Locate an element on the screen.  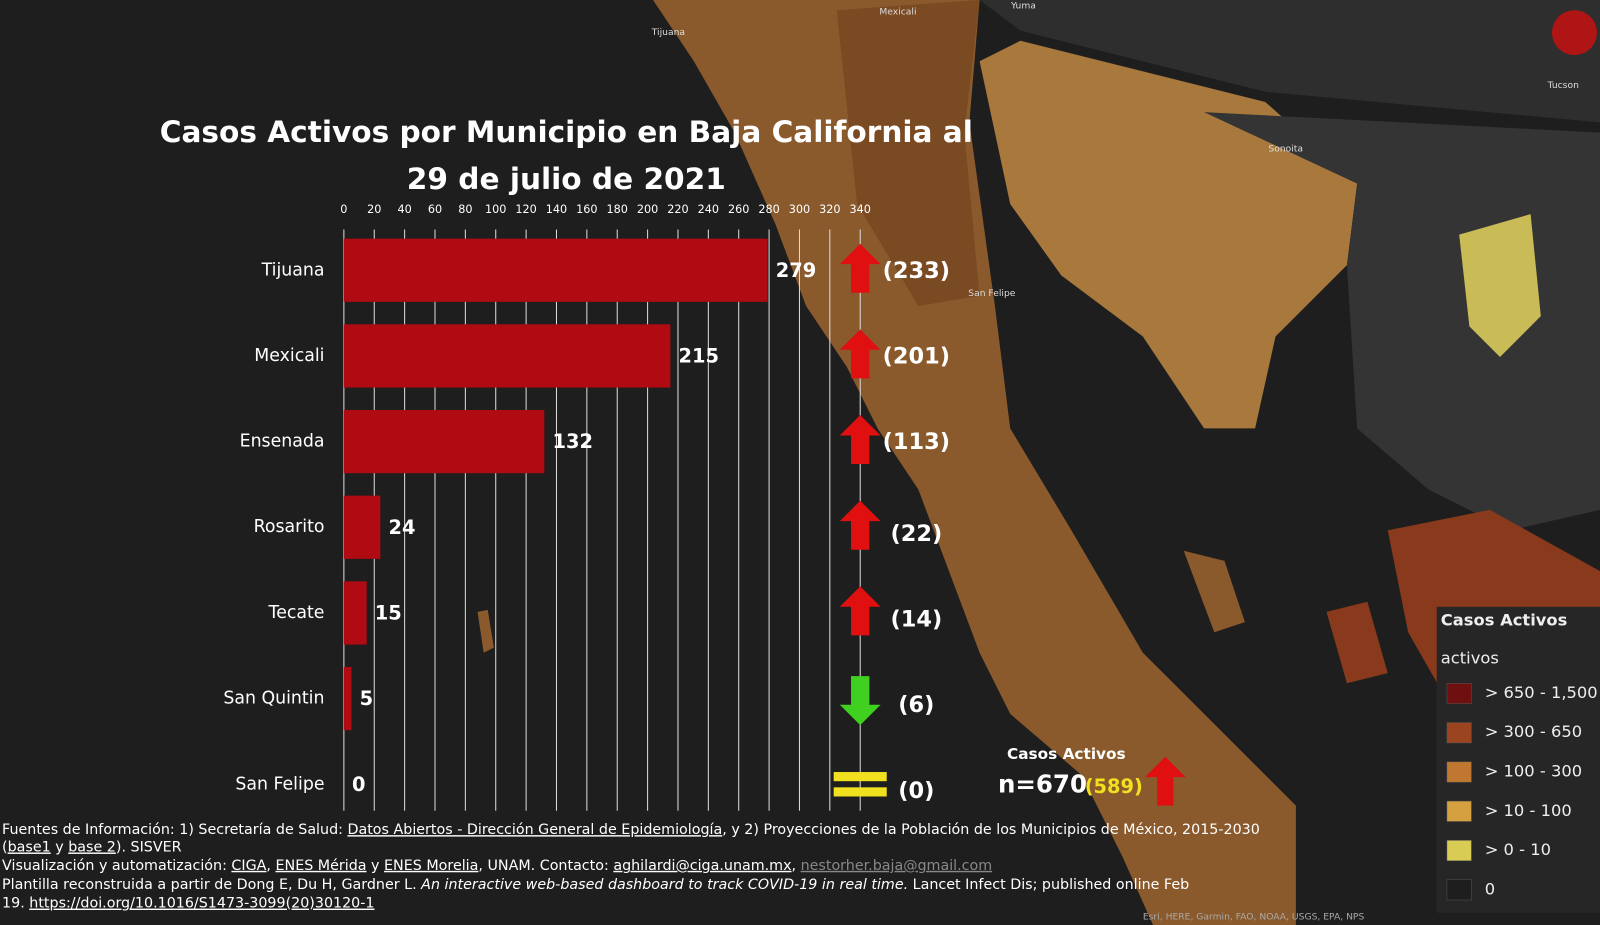
previous-value-label: (201) is located at coordinates (916, 356).